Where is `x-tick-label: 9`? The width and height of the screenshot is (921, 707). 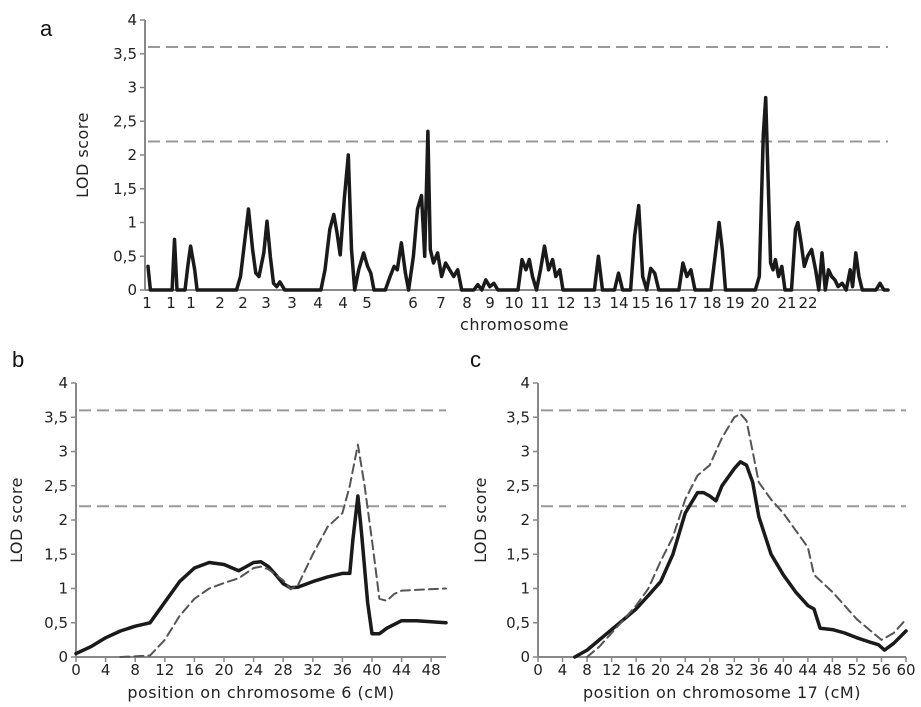 x-tick-label: 9 is located at coordinates (490, 303).